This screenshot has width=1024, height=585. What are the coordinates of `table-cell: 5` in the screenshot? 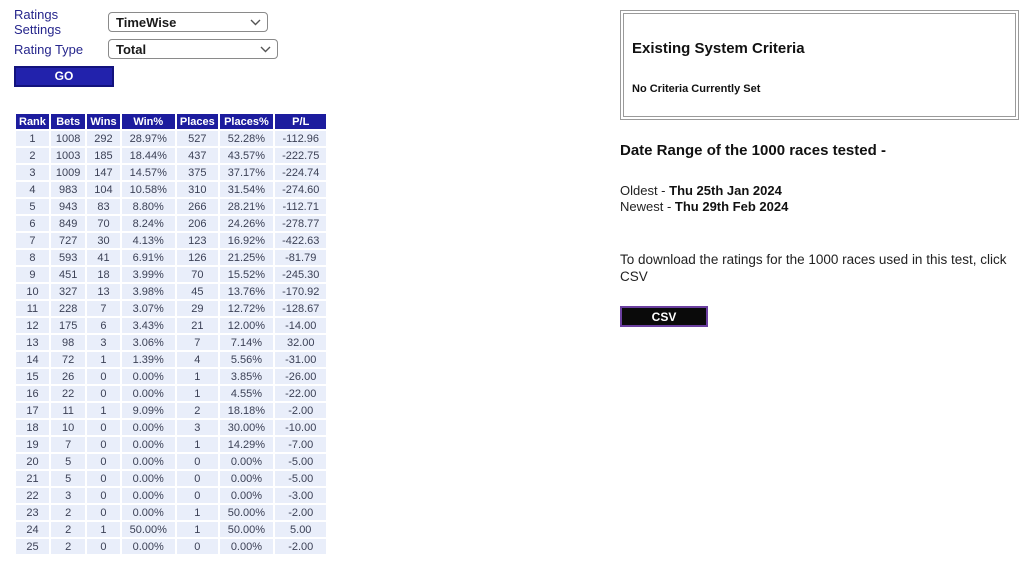 It's located at (68, 478).